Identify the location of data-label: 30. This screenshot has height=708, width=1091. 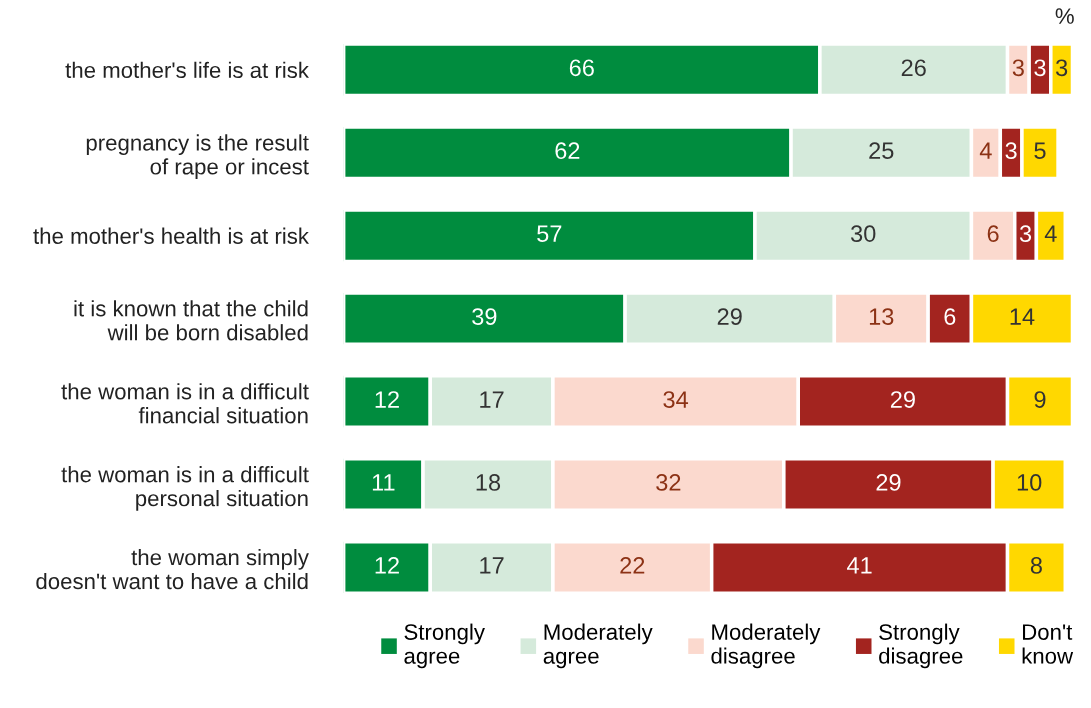
(863, 233).